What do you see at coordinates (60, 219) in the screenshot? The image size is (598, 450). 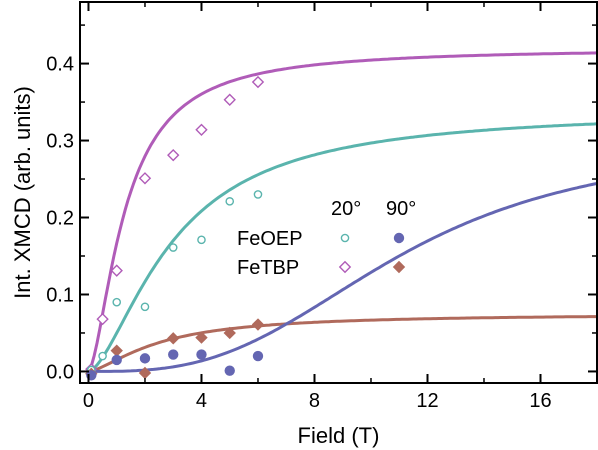 I see `y-tick-label: 0.2` at bounding box center [60, 219].